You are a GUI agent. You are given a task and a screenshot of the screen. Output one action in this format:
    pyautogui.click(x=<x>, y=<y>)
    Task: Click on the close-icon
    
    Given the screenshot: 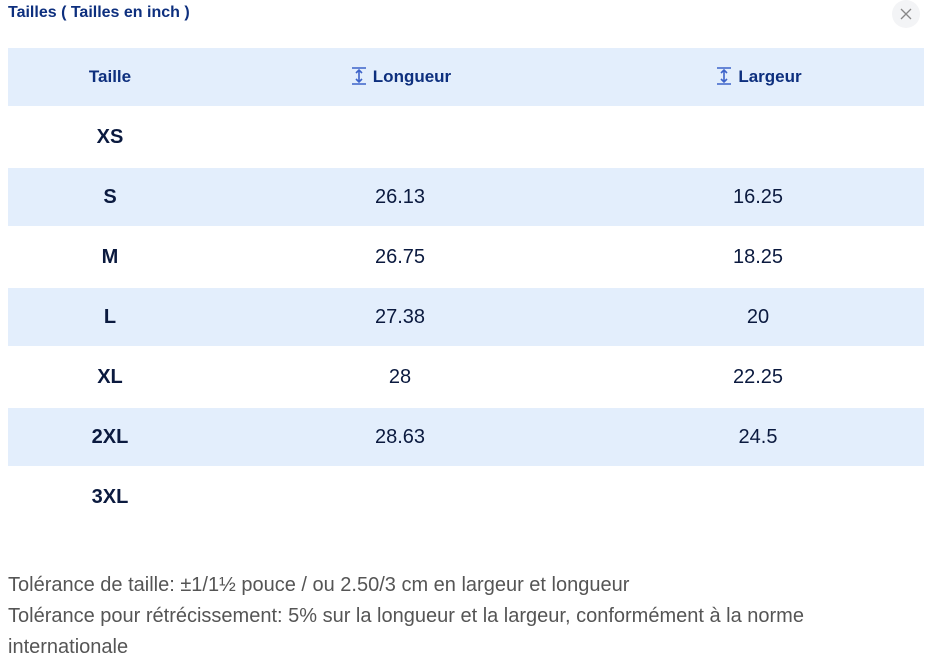 What is the action you would take?
    pyautogui.click(x=906, y=14)
    